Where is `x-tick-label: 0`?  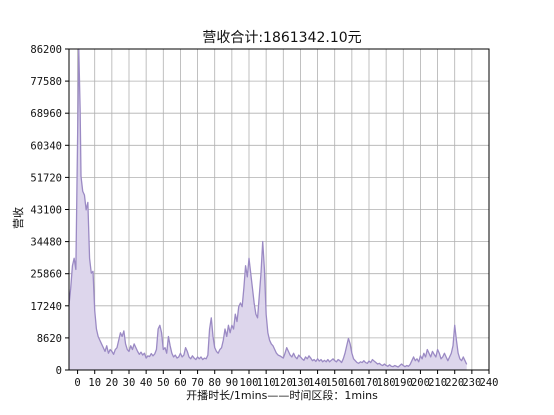
x-tick-label: 0 is located at coordinates (77, 383).